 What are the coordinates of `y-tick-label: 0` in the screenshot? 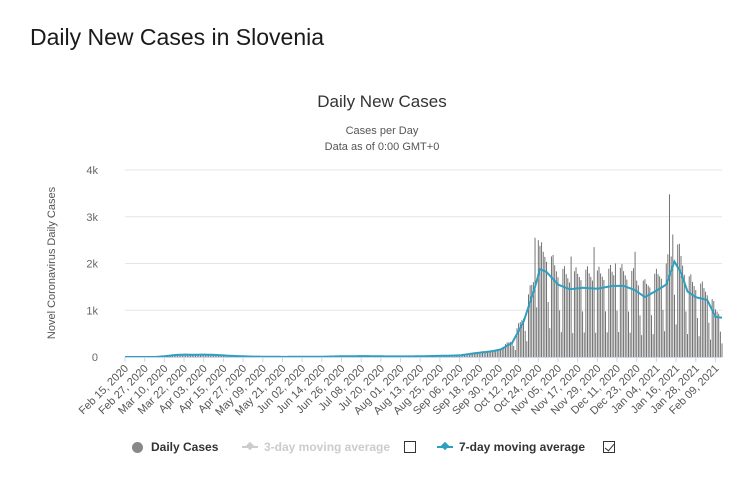 It's located at (95, 358).